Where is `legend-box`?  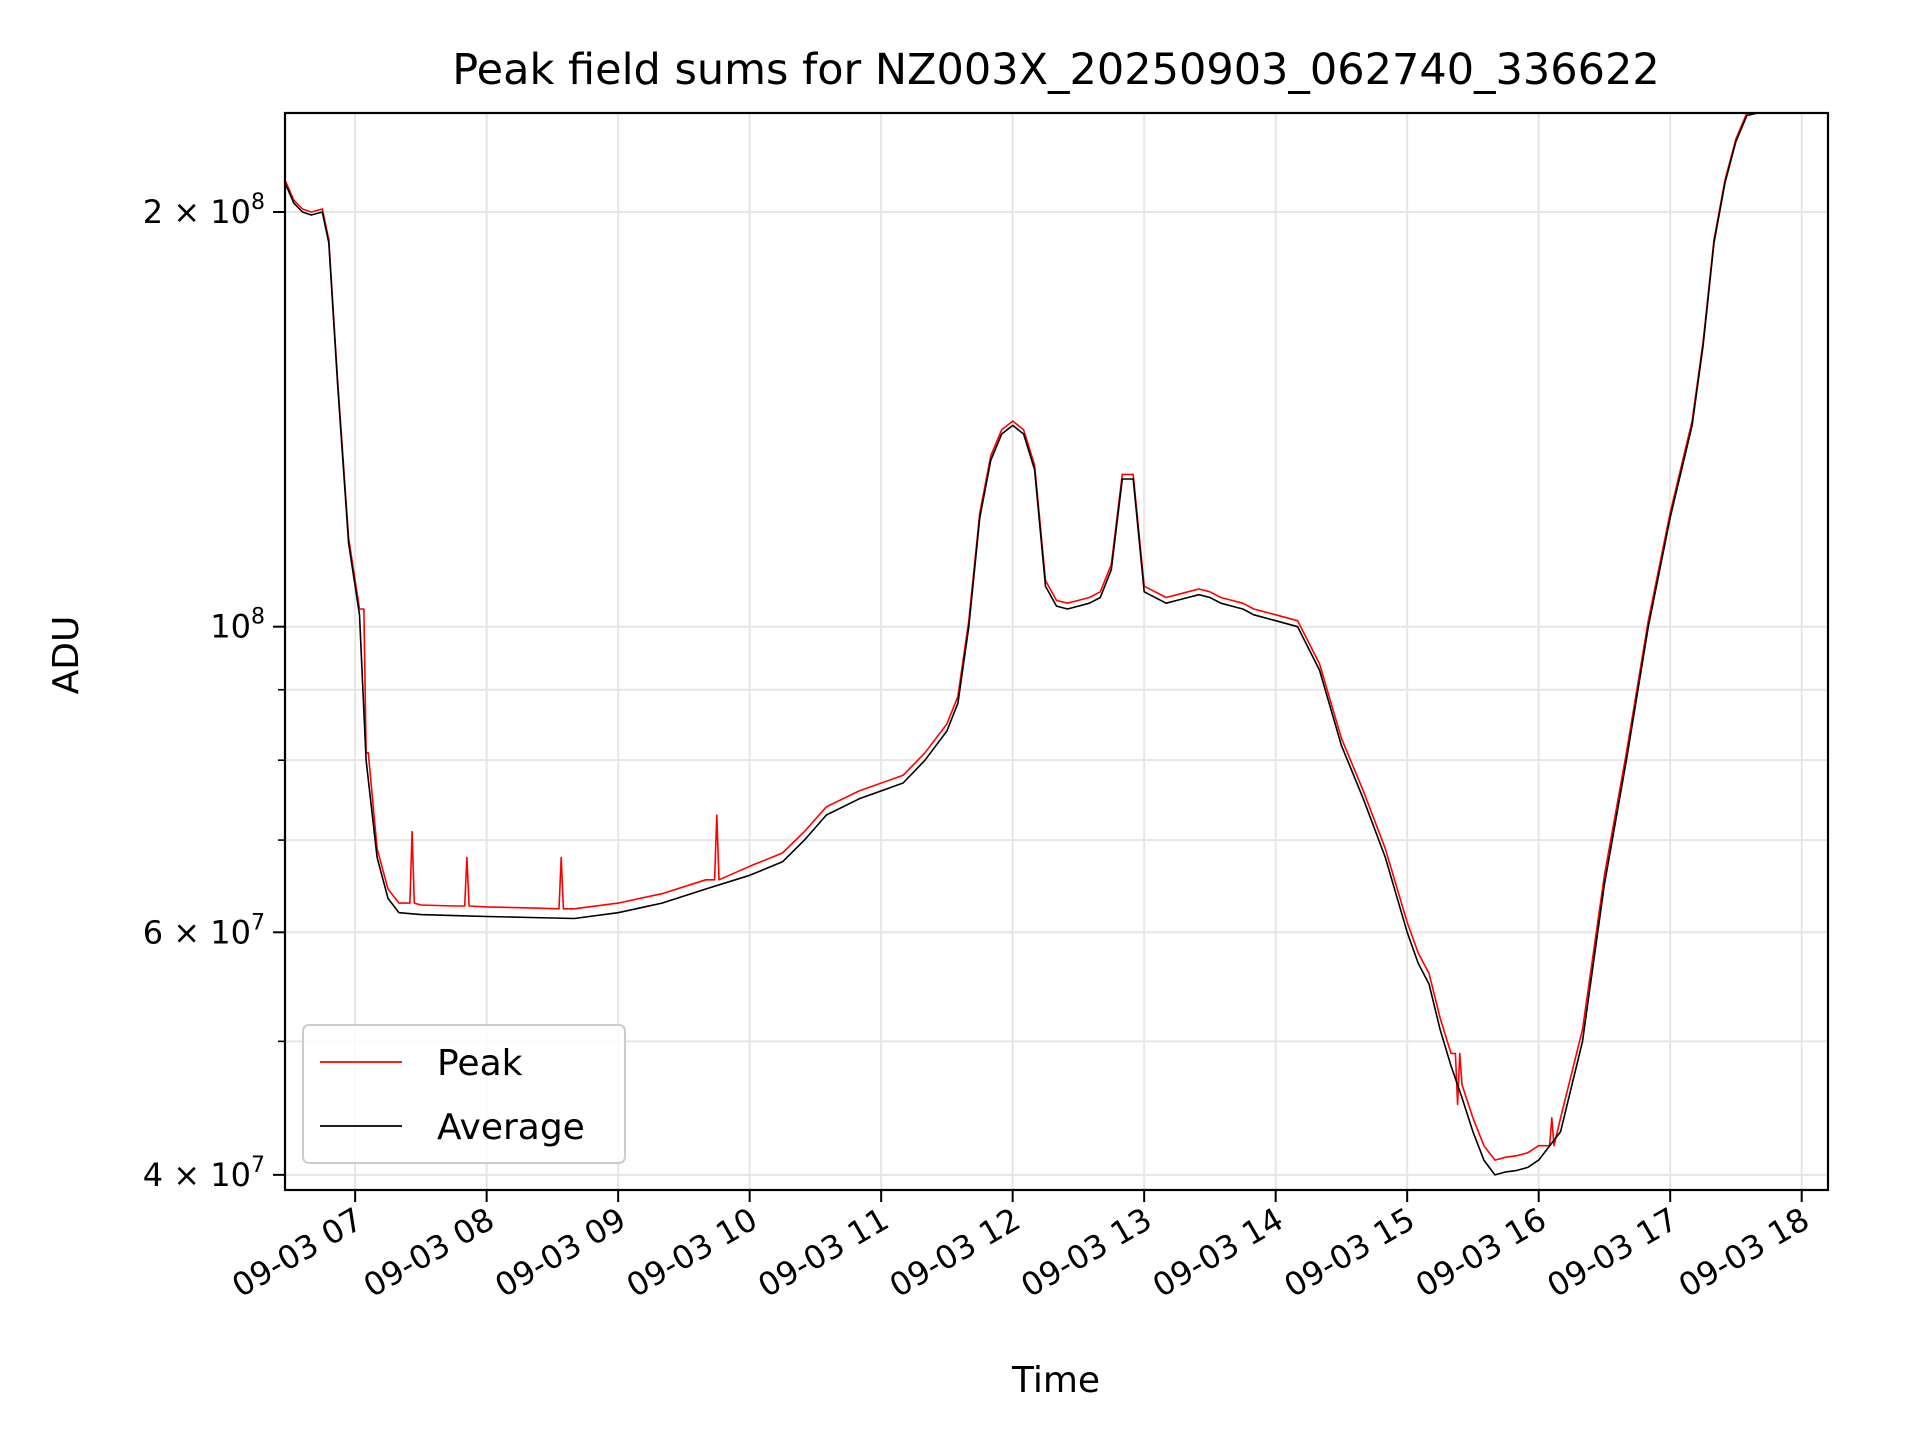
legend-box is located at coordinates (464, 1094).